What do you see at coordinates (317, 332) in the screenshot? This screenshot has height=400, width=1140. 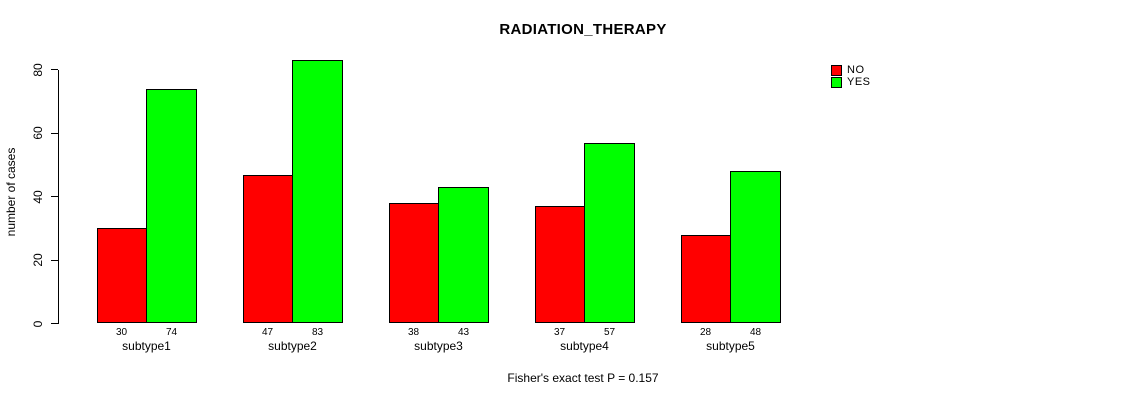 I see `bar-value-label: 83` at bounding box center [317, 332].